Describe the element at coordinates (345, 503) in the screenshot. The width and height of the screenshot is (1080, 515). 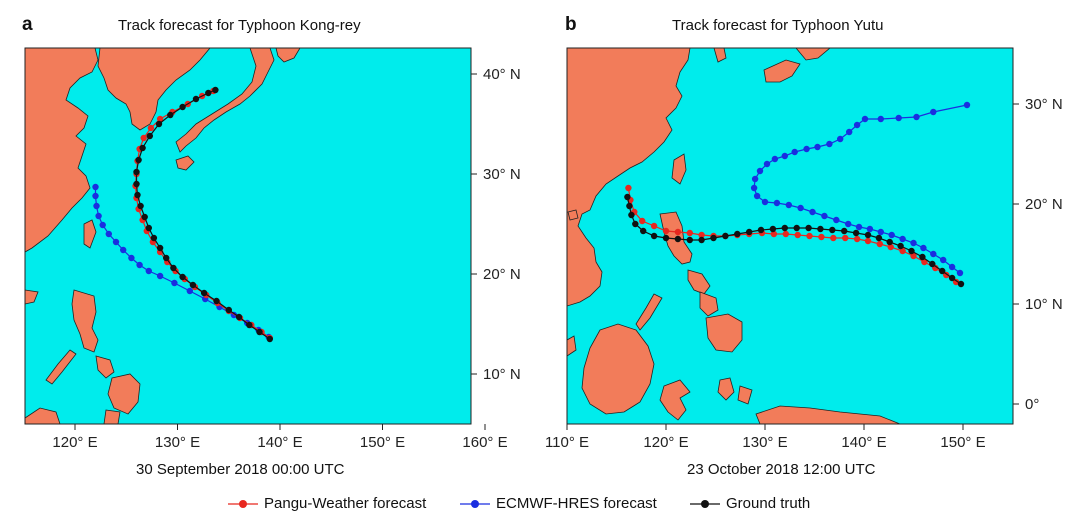
I see `legend-label-pangu: Pangu-Weather forecast` at that location.